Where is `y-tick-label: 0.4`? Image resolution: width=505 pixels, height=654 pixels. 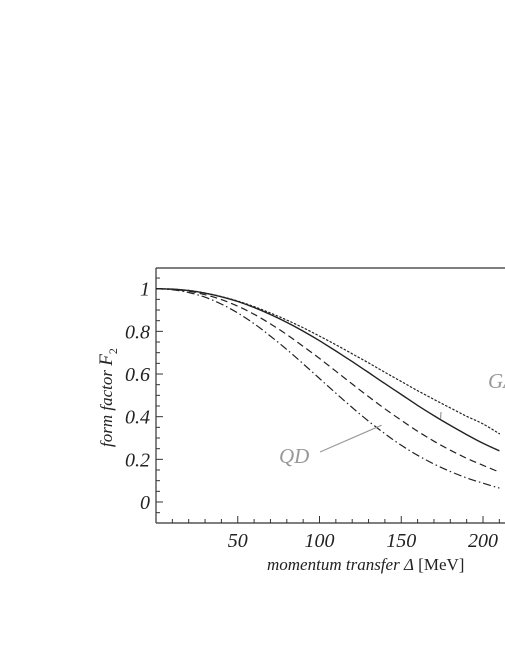
y-tick-label: 0.4 is located at coordinates (137, 418).